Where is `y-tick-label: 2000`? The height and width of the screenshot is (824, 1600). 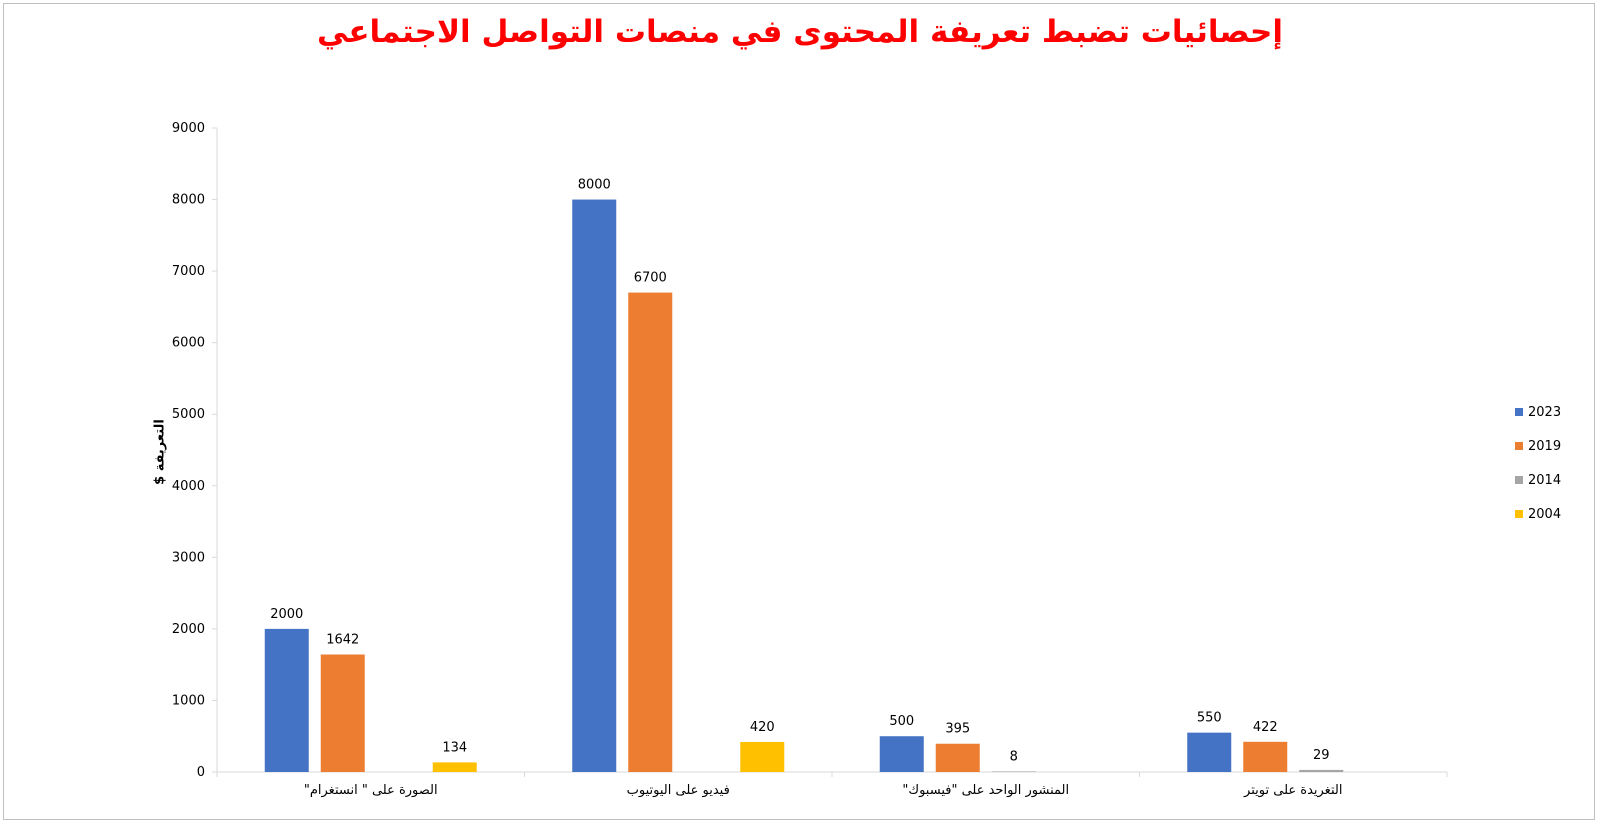 y-tick-label: 2000 is located at coordinates (188, 629).